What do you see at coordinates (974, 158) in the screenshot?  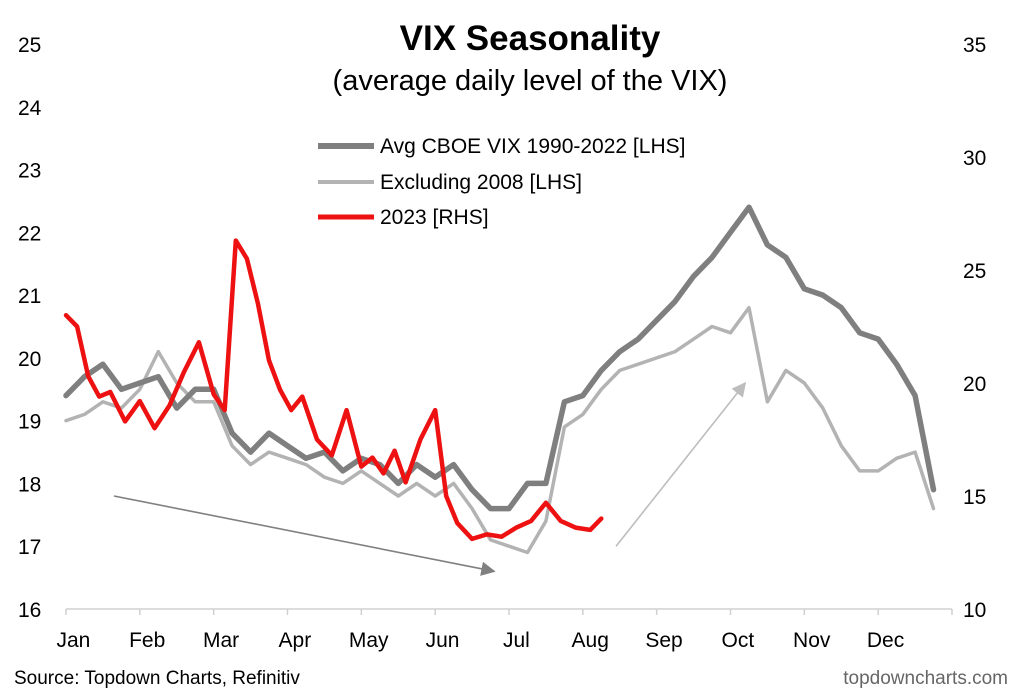 I see `right-tick-label: 30` at bounding box center [974, 158].